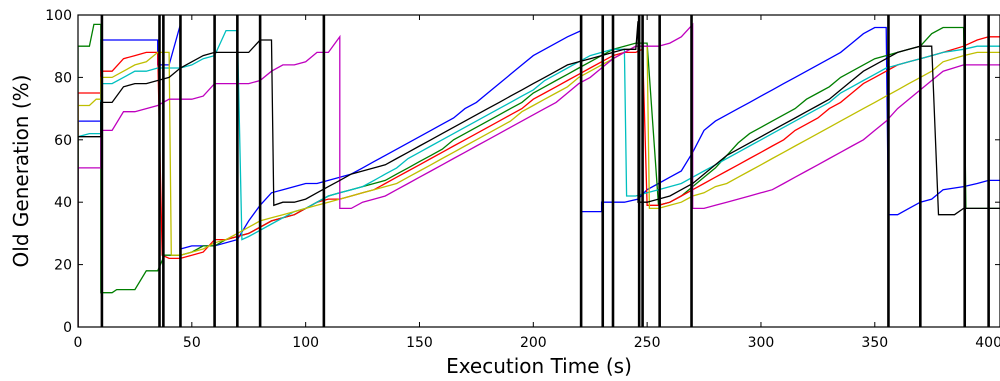 This screenshot has width=1000, height=381. Describe the element at coordinates (647, 343) in the screenshot. I see `x-tick-label-250: 250` at that location.